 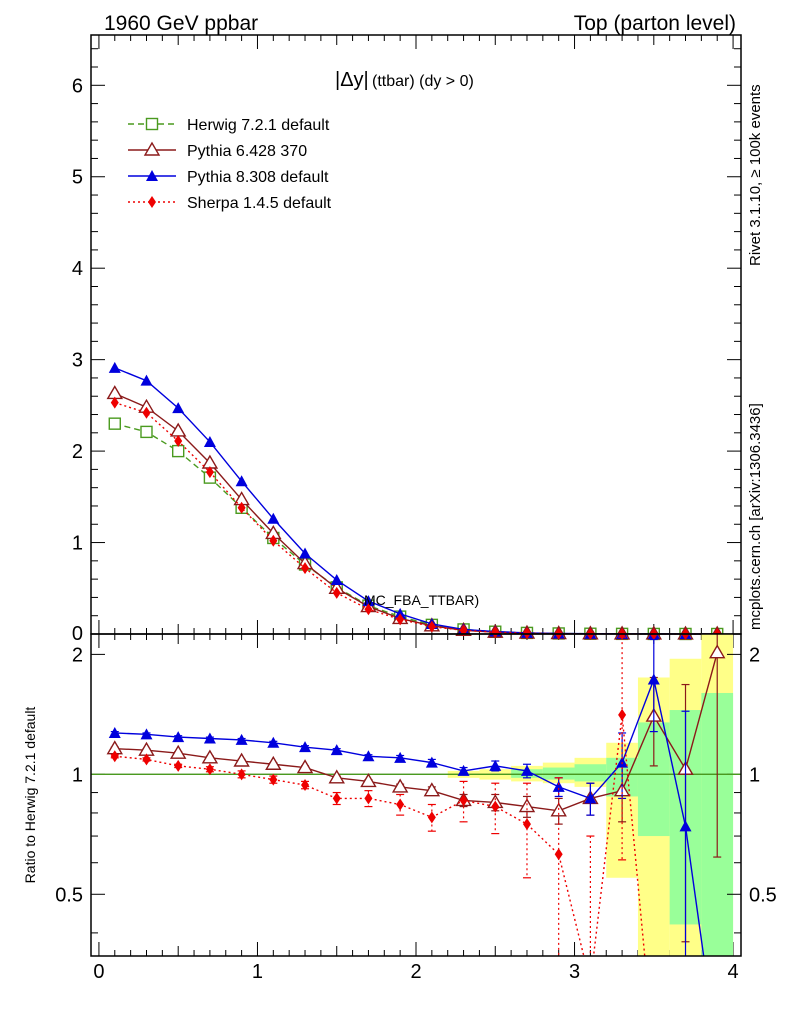 What do you see at coordinates (98, 972) in the screenshot?
I see `xtick-label: 0` at bounding box center [98, 972].